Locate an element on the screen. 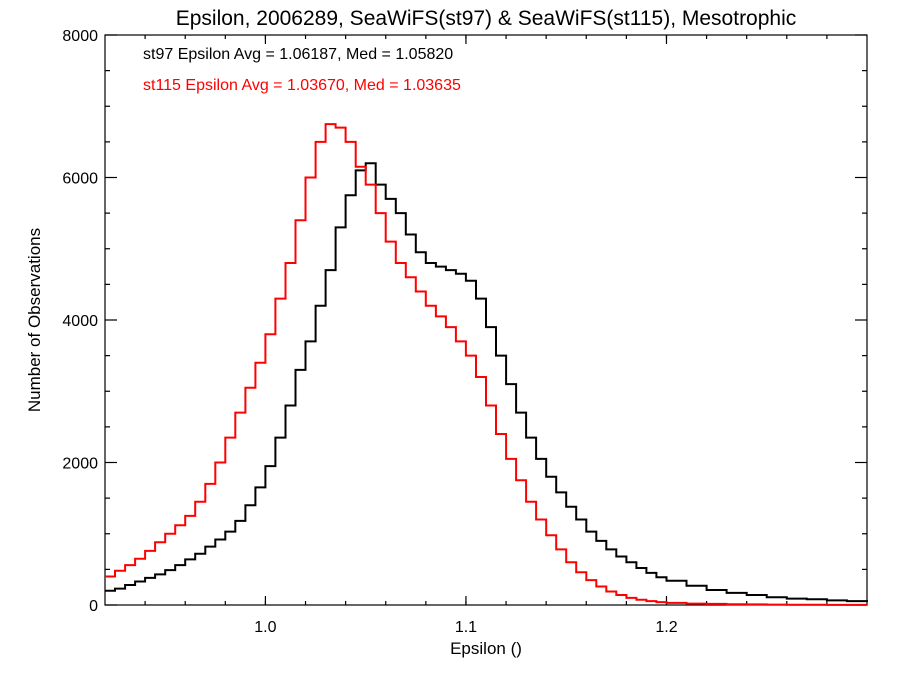  y-tick-label: 4000 is located at coordinates (80, 321).